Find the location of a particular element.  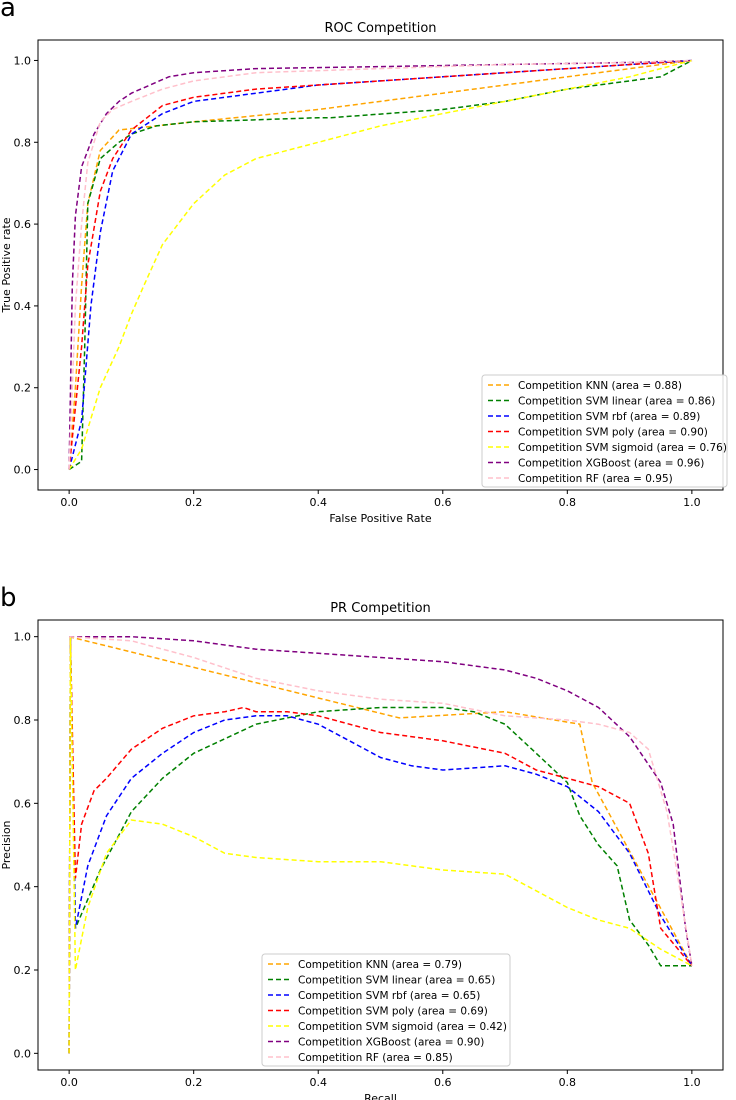

panel-letter: a is located at coordinates (8, 11).